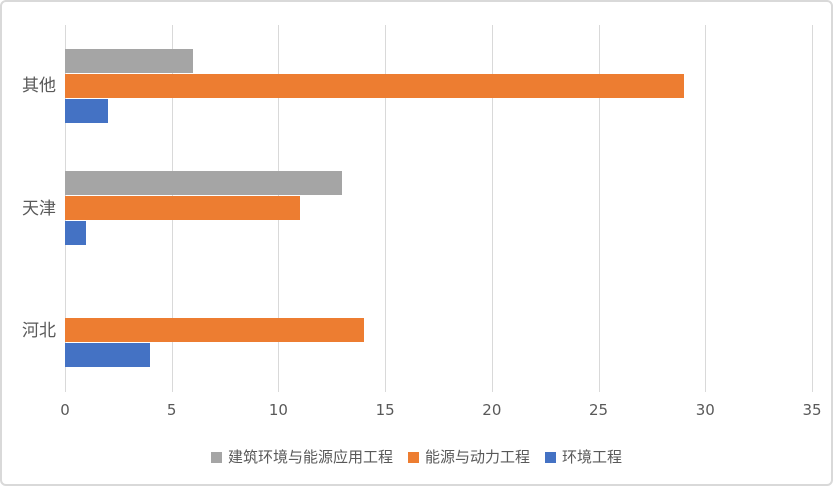  I want to click on x-axis-tick-label: 5, so click(171, 410).